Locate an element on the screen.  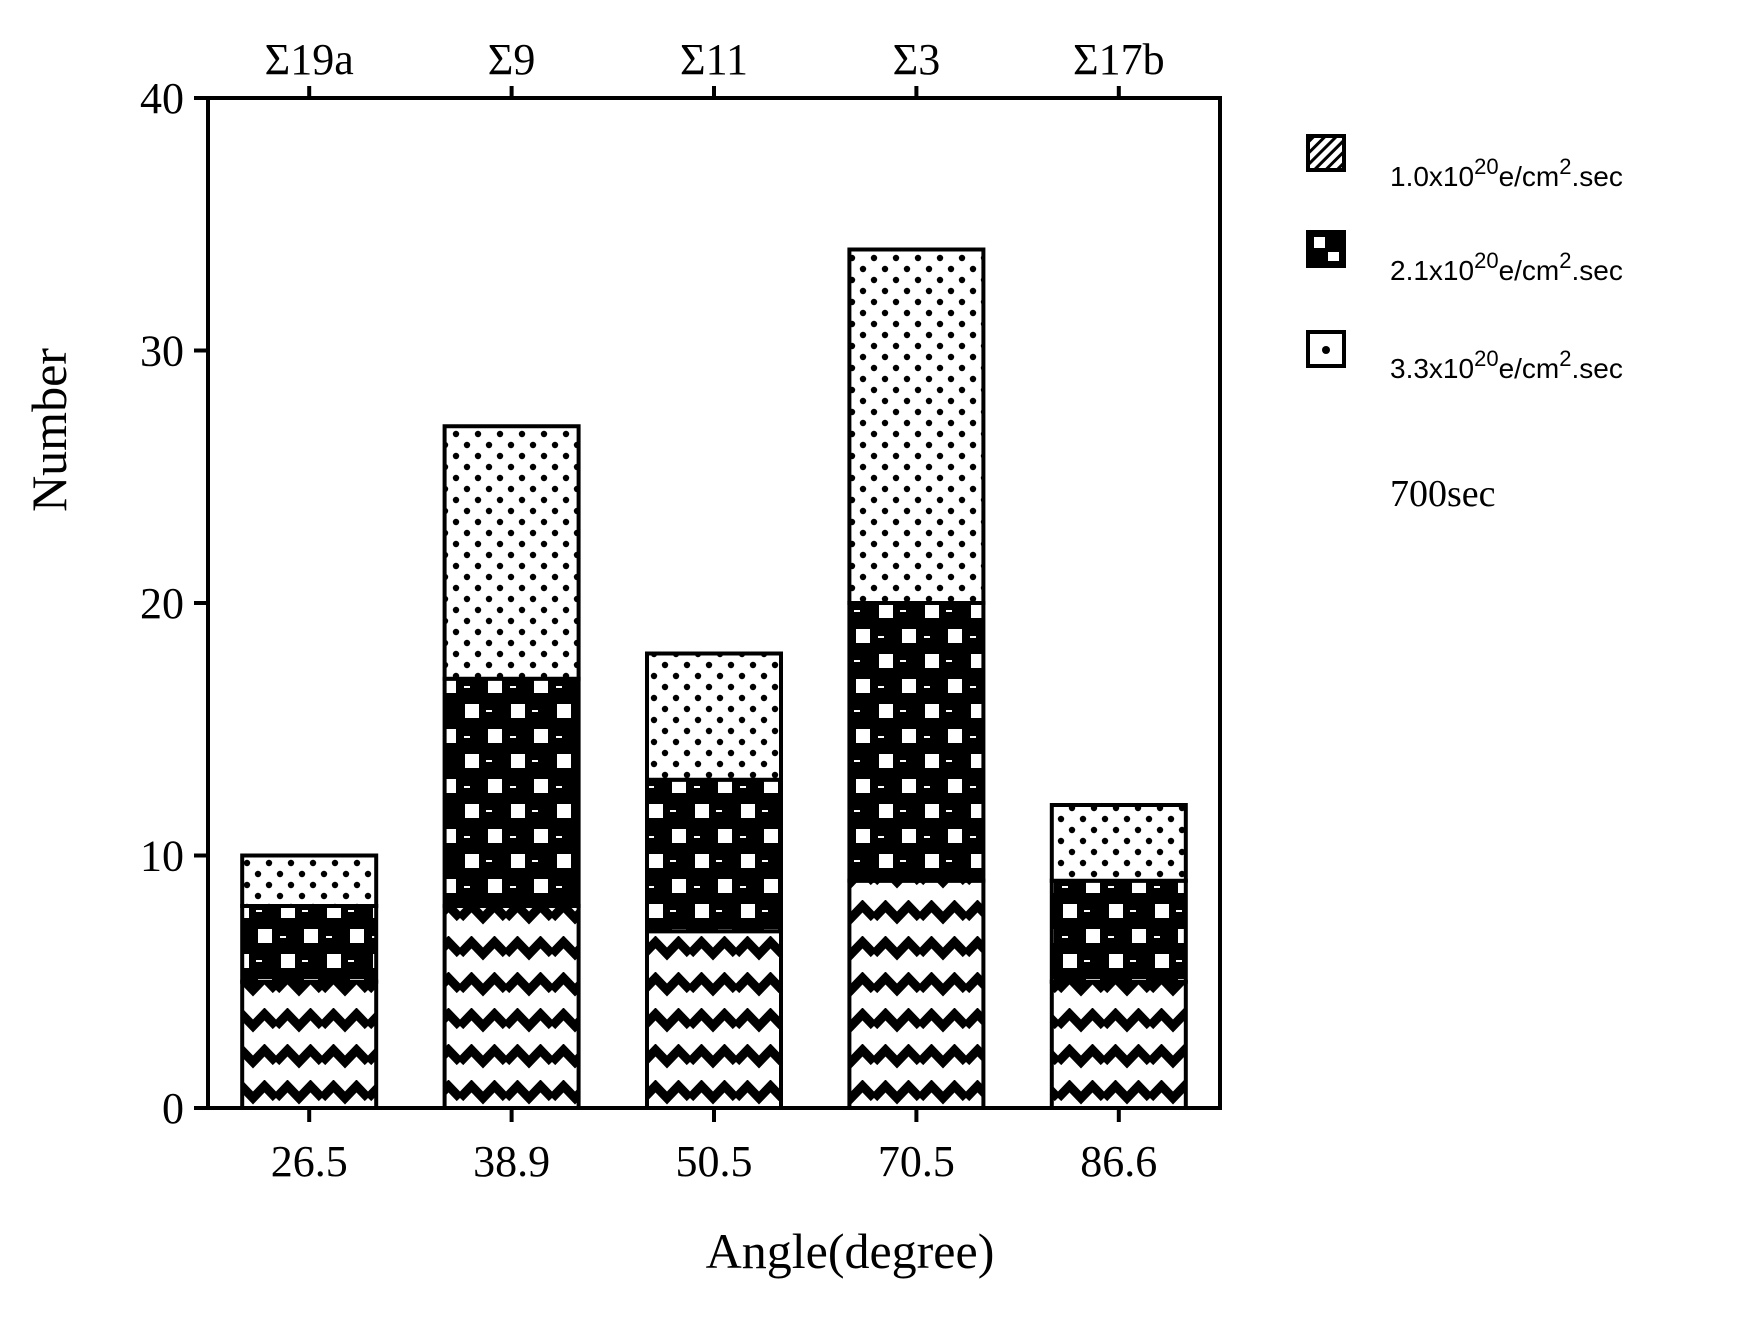
y-tick-label: 30 is located at coordinates (162, 351).